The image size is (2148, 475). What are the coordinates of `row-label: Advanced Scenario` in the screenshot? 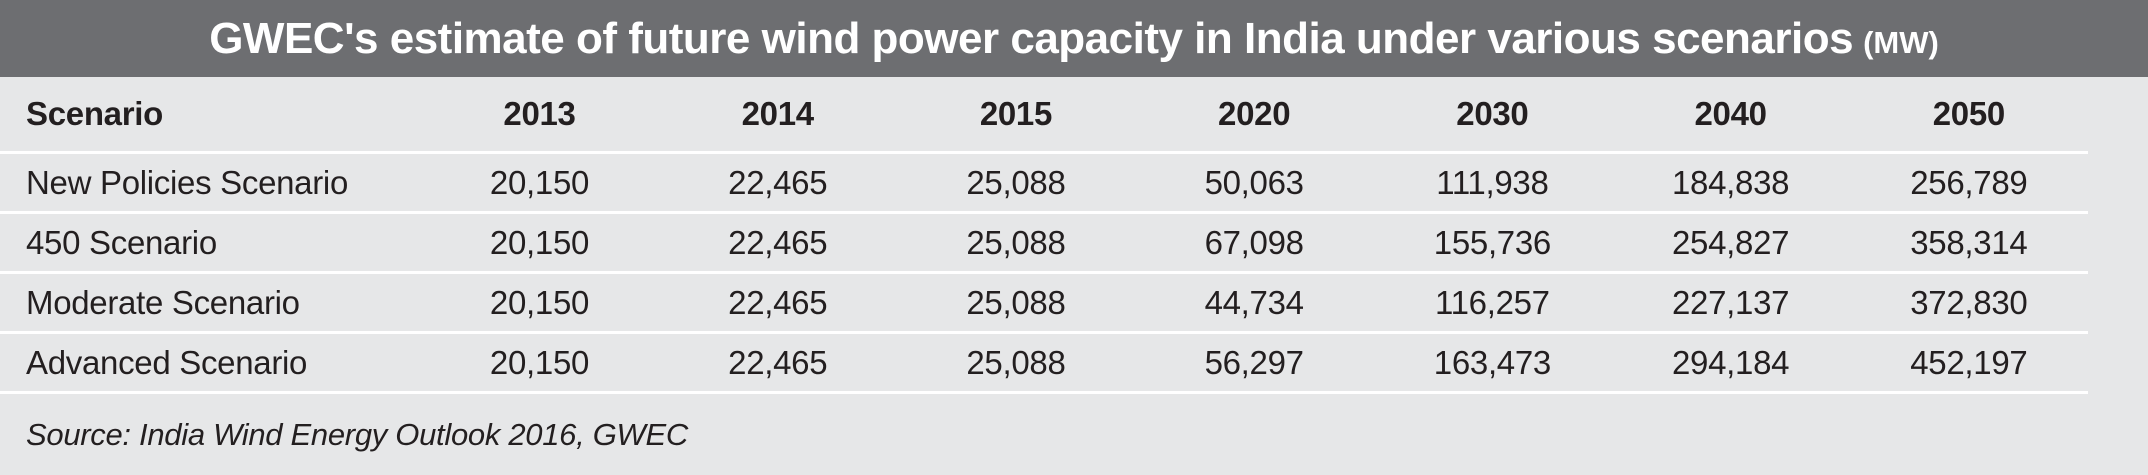 It's located at (210, 363).